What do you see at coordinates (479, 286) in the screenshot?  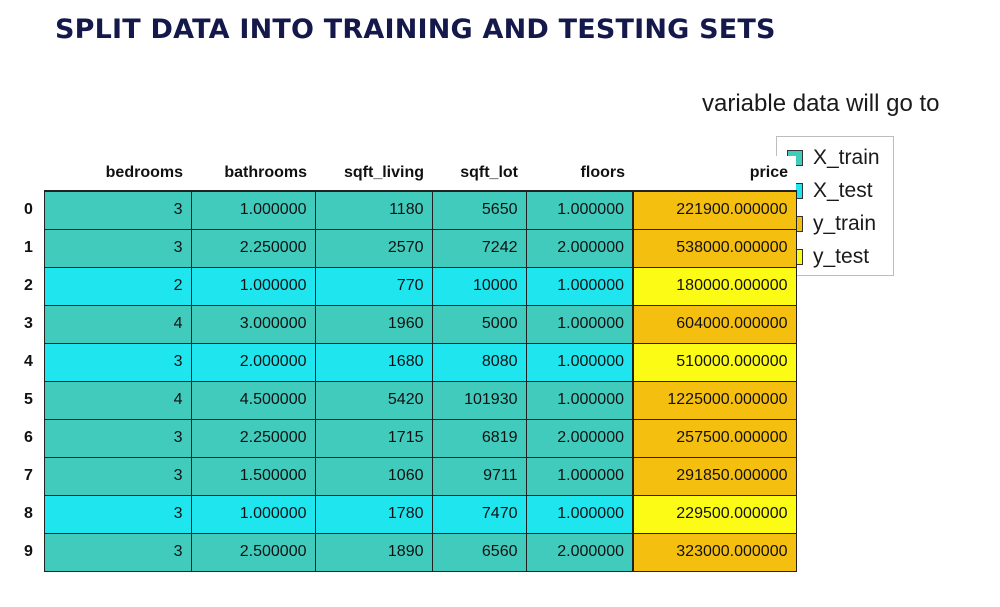 I see `cell-sqft-lot: 10000` at bounding box center [479, 286].